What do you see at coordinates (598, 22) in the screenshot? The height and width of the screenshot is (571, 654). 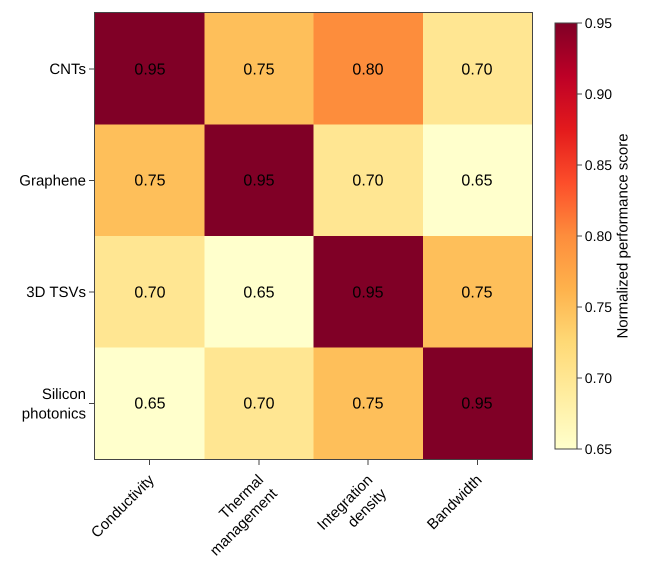 I see `color-bar-label: 0.95` at bounding box center [598, 22].